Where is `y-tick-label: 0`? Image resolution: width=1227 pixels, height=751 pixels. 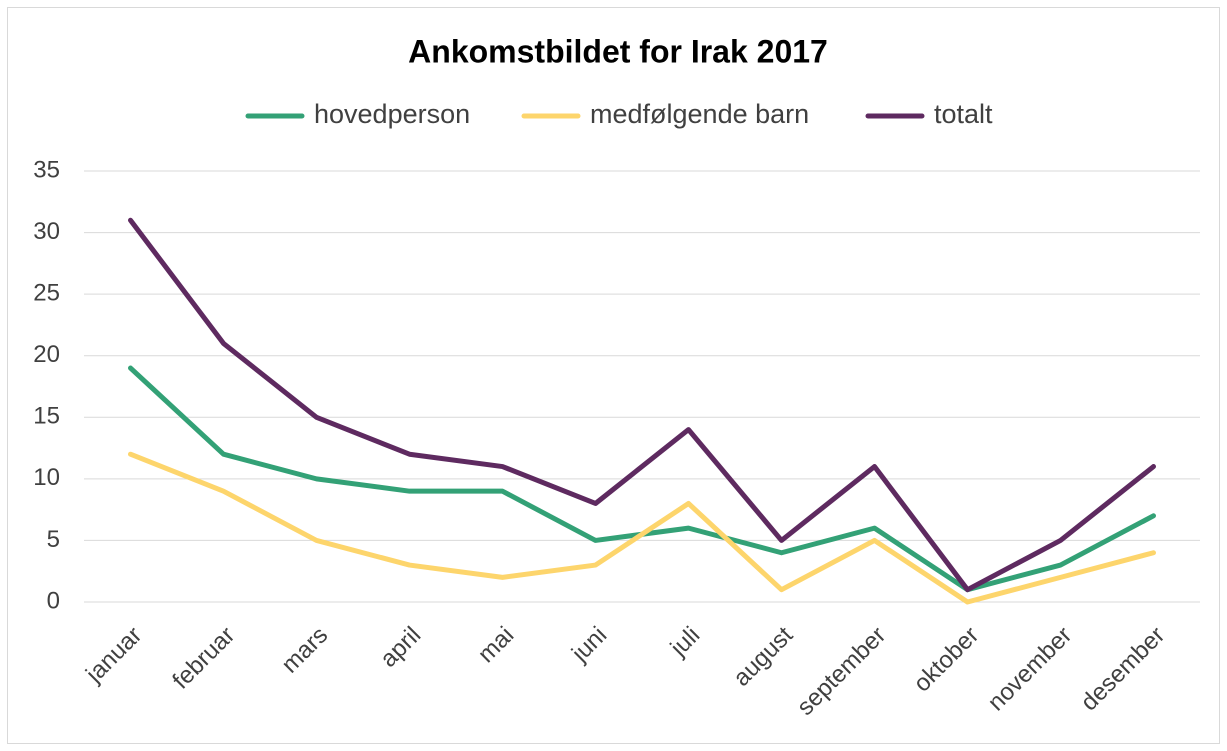
y-tick-label: 0 is located at coordinates (53, 600).